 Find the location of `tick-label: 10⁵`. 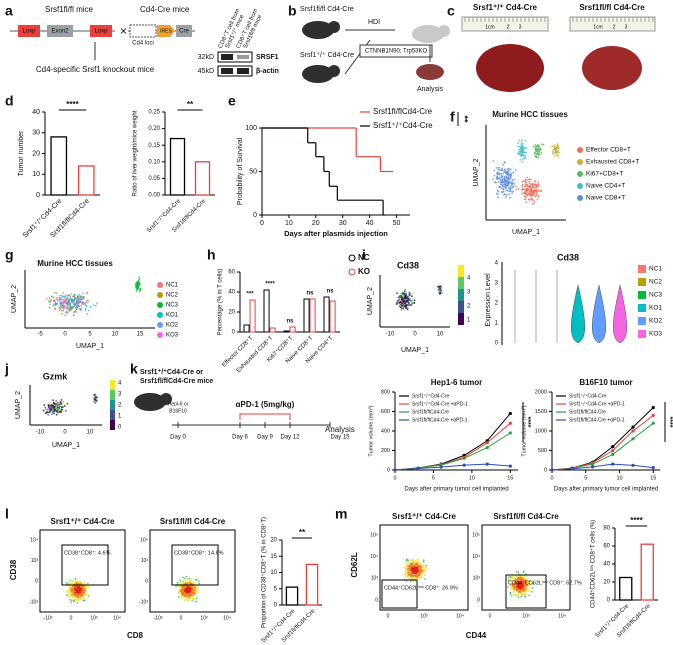

tick-label: 10⁵ is located at coordinates (476, 535).